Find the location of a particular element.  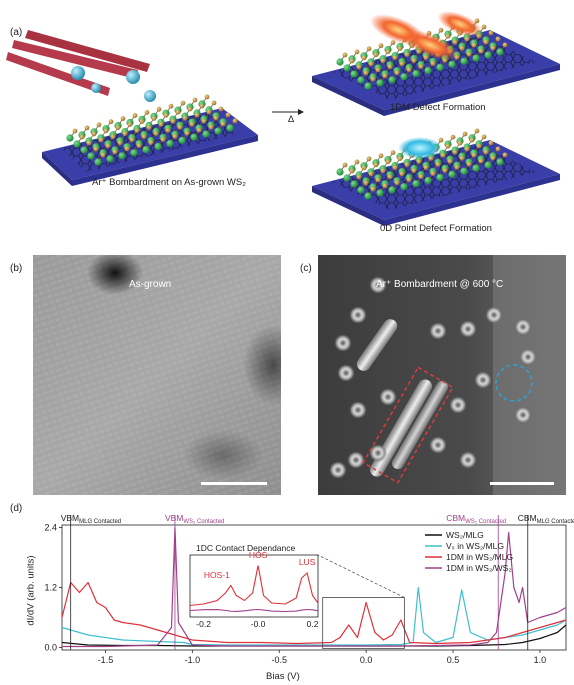

legend-entry: Vₛ in WS₂/MLG is located at coordinates (475, 546).